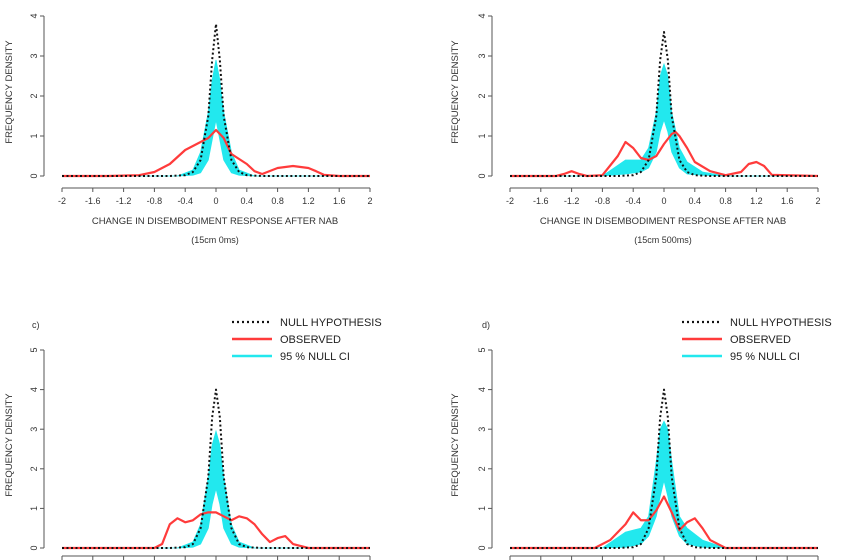  Describe the element at coordinates (9, 92) in the screenshot. I see `panel-0-ylabel: FREQUENCY DENSITY` at that location.